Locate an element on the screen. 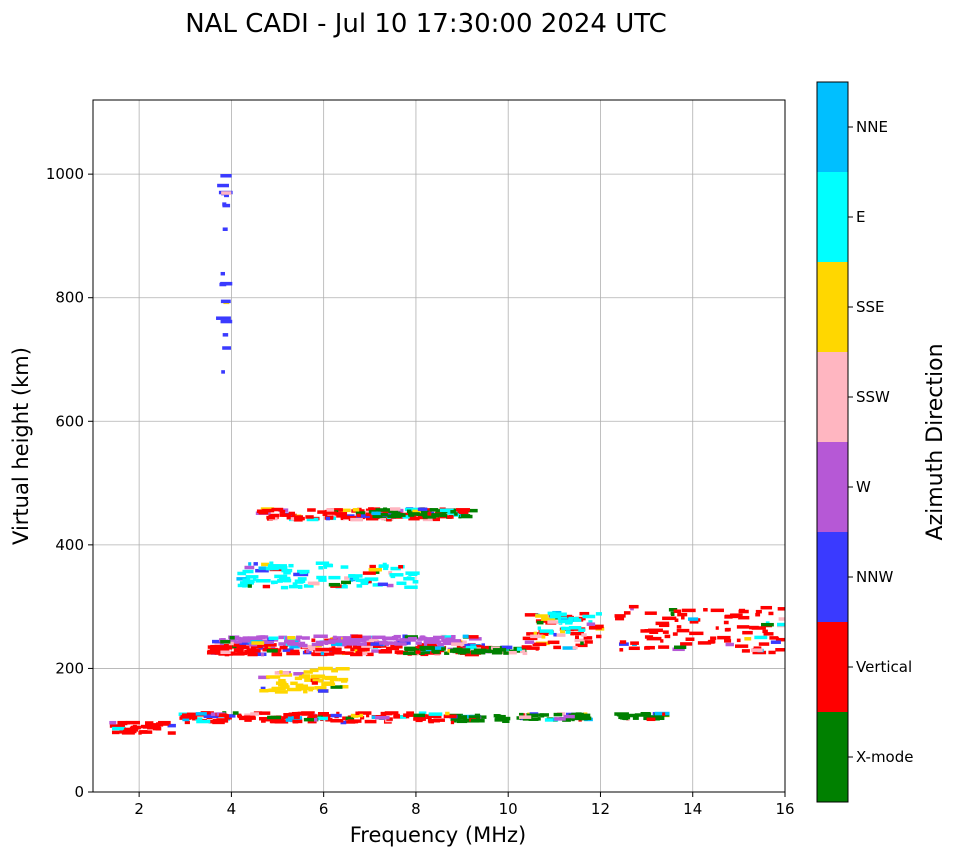 The width and height of the screenshot is (958, 857). x-tick-label: 6 is located at coordinates (324, 809).